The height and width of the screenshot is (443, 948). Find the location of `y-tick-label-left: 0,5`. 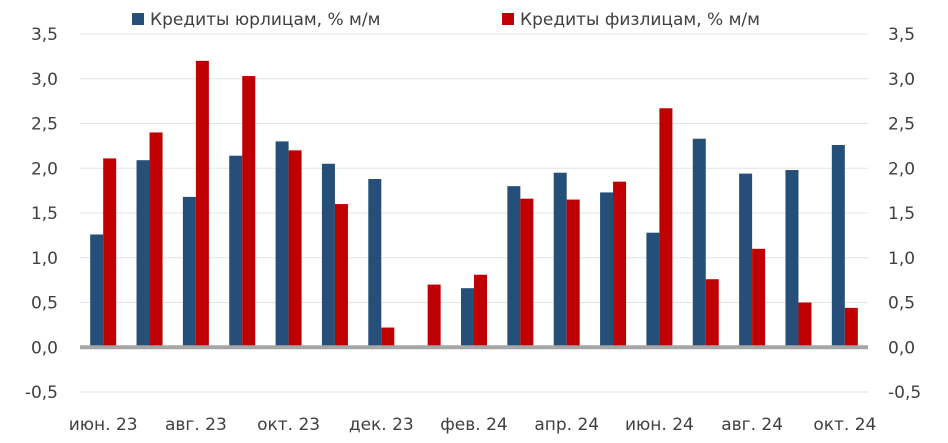

y-tick-label-left: 0,5 is located at coordinates (44, 304).